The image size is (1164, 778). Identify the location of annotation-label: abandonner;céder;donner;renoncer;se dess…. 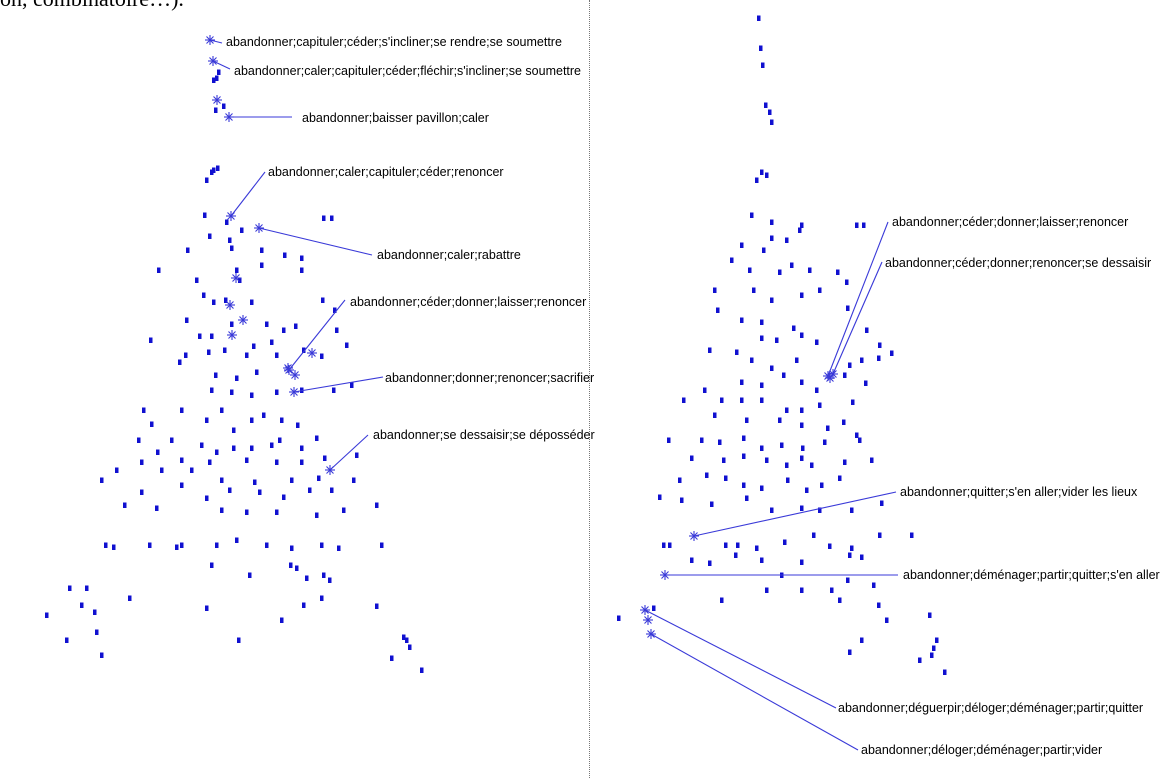
(1018, 263).